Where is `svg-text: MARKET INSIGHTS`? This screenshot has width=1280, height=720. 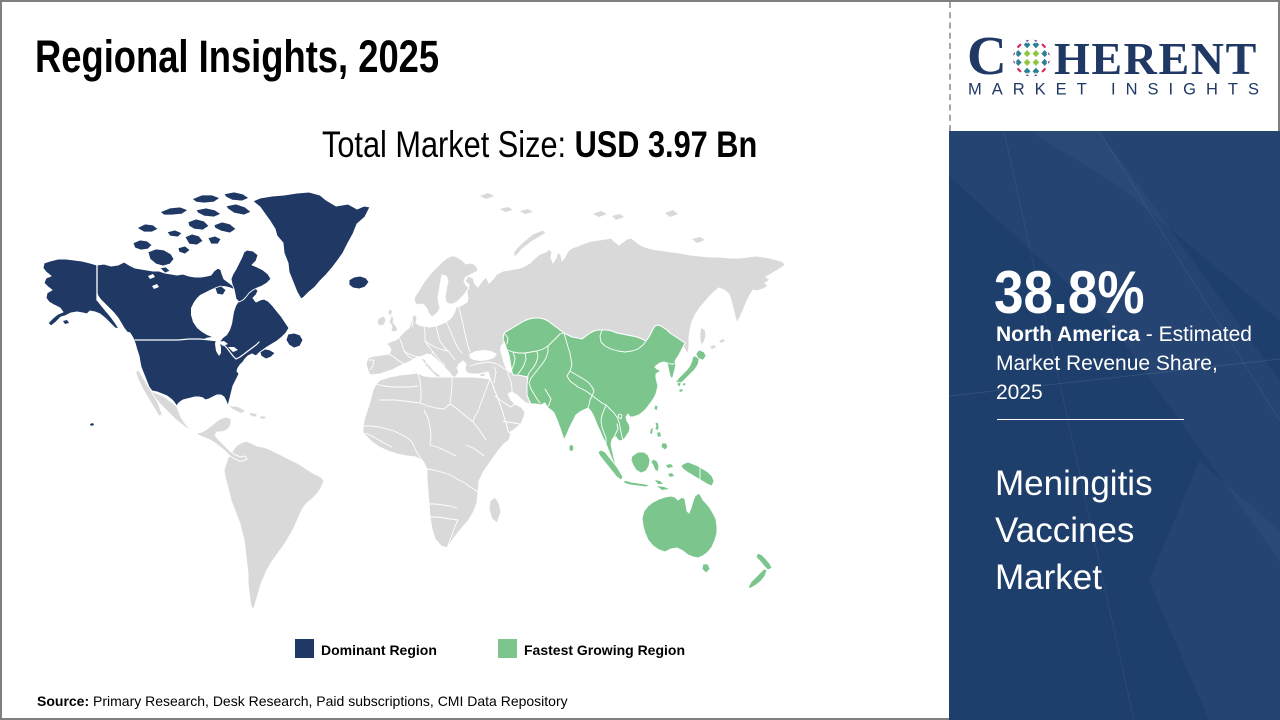
svg-text: MARKET INSIGHTS is located at coordinates (1118, 90).